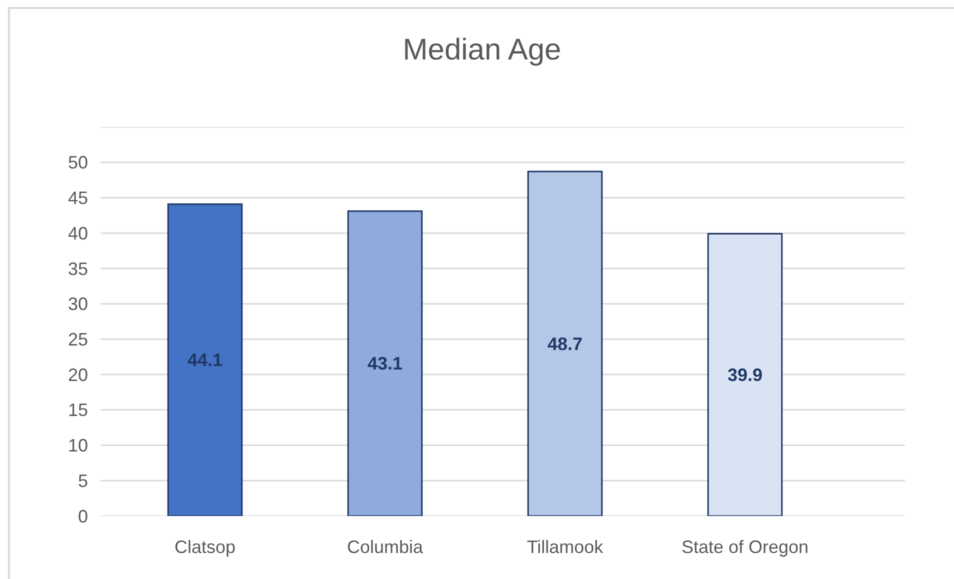 This screenshot has width=954, height=579. I want to click on y-tick-label: 40, so click(78, 233).